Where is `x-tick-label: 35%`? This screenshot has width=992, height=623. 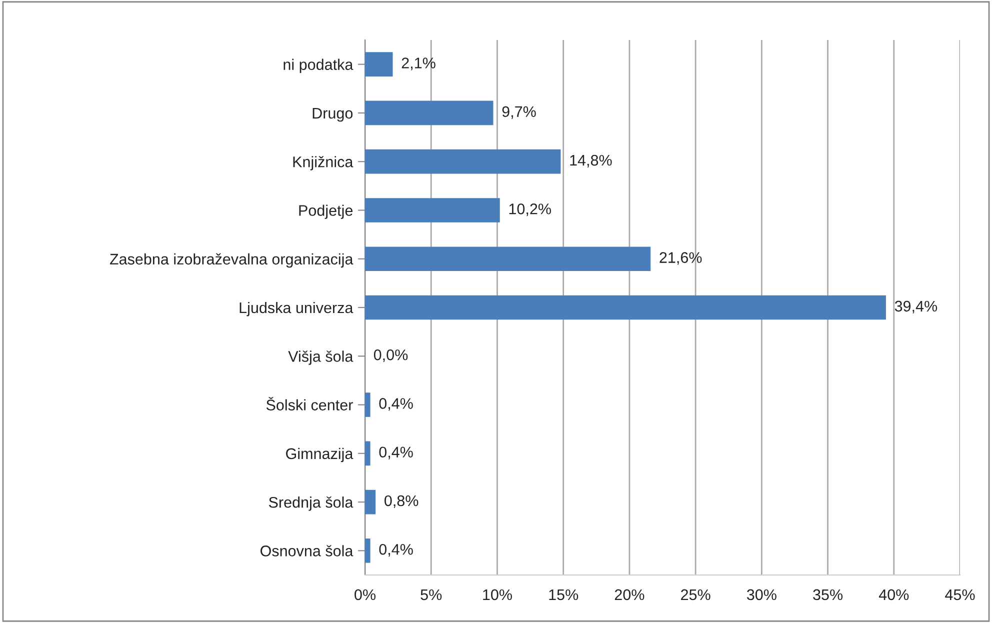
x-tick-label: 35% is located at coordinates (828, 594).